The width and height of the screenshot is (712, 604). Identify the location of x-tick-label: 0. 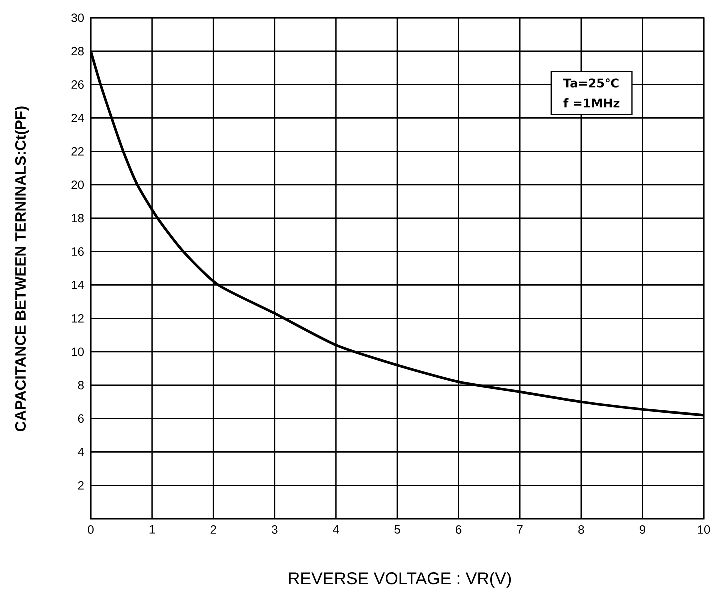
(91, 530).